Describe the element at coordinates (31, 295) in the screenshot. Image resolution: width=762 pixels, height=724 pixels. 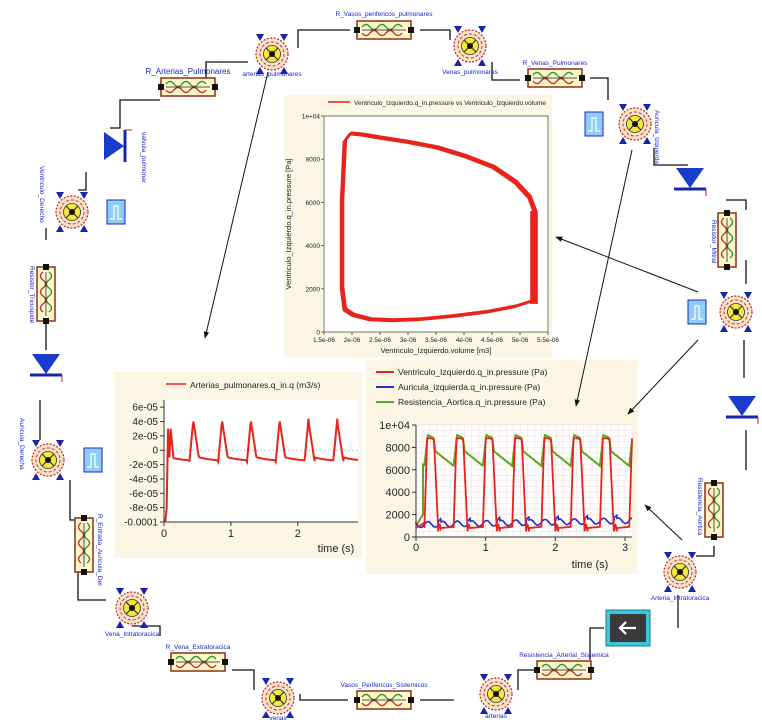
I see `resistor-tricuspide-label: Resistor_Tricuspide` at that location.